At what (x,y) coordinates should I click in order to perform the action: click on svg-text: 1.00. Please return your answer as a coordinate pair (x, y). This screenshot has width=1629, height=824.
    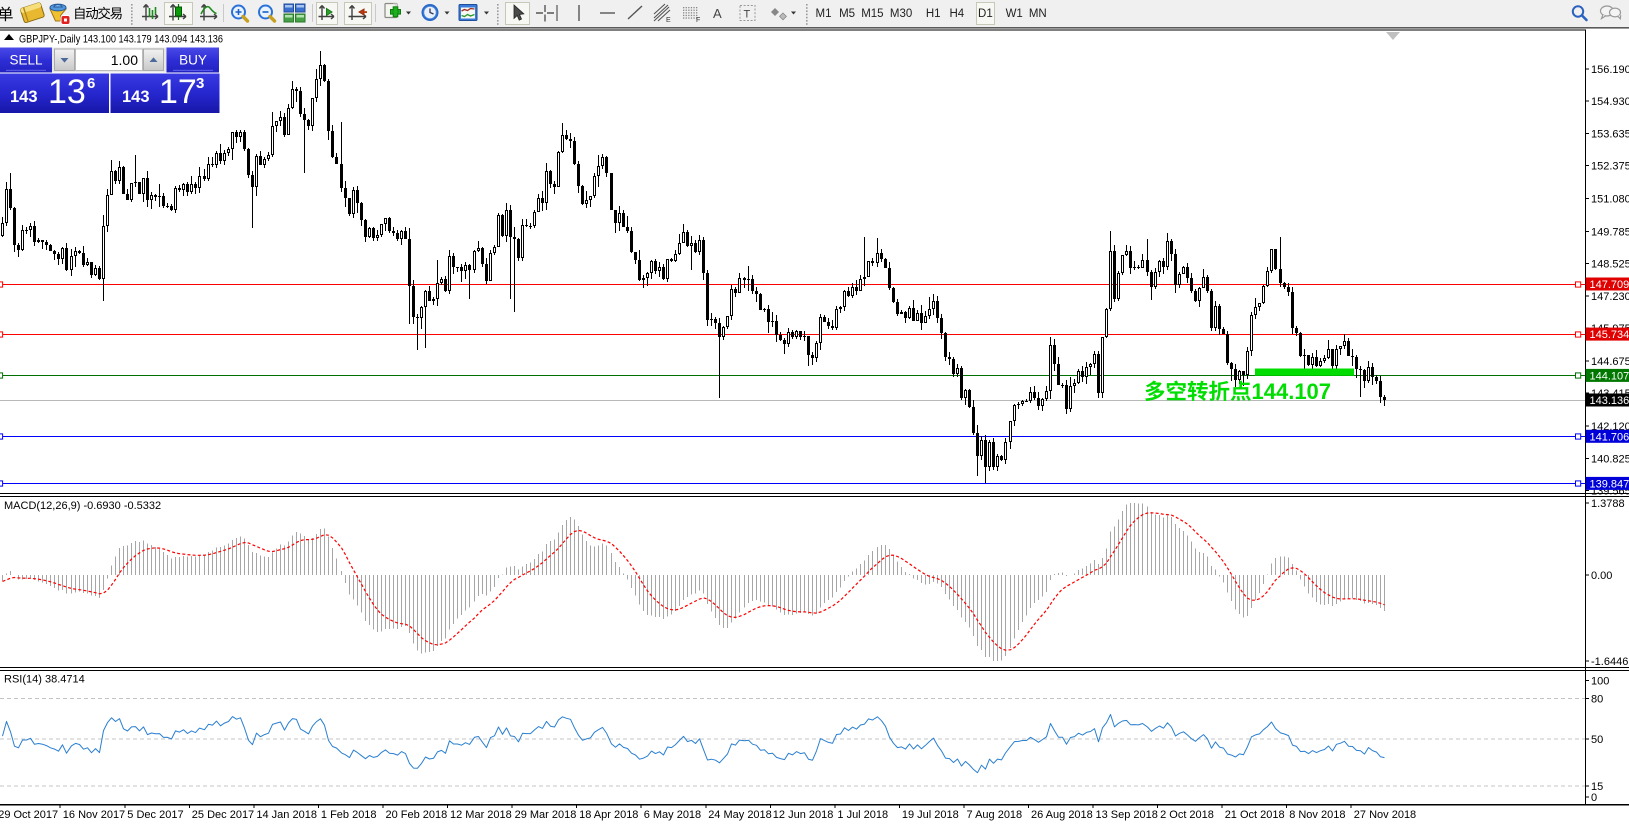
    Looking at the image, I should click on (124, 60).